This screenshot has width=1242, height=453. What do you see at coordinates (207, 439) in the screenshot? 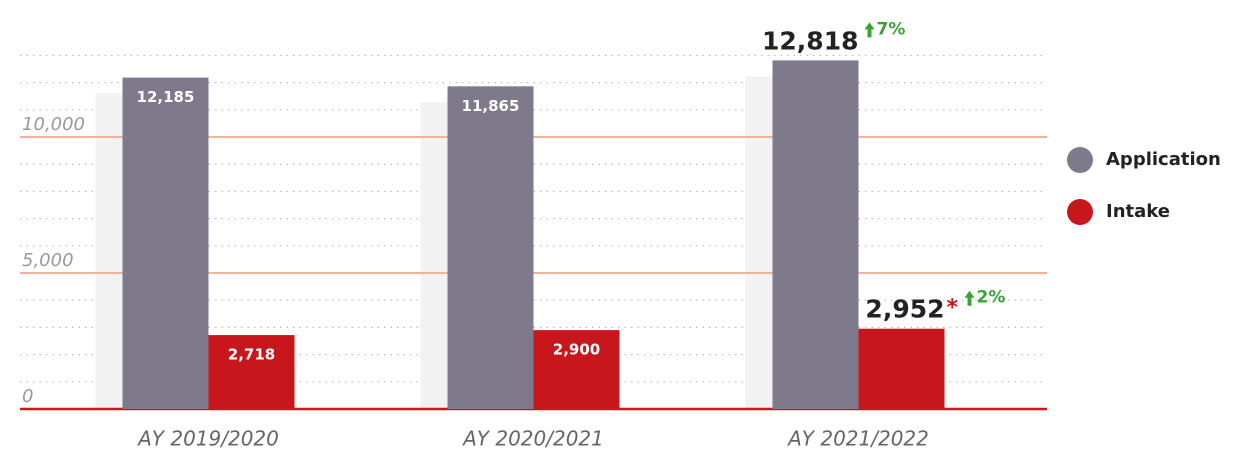
I see `x-tick-label: AY 2019/2020` at bounding box center [207, 439].